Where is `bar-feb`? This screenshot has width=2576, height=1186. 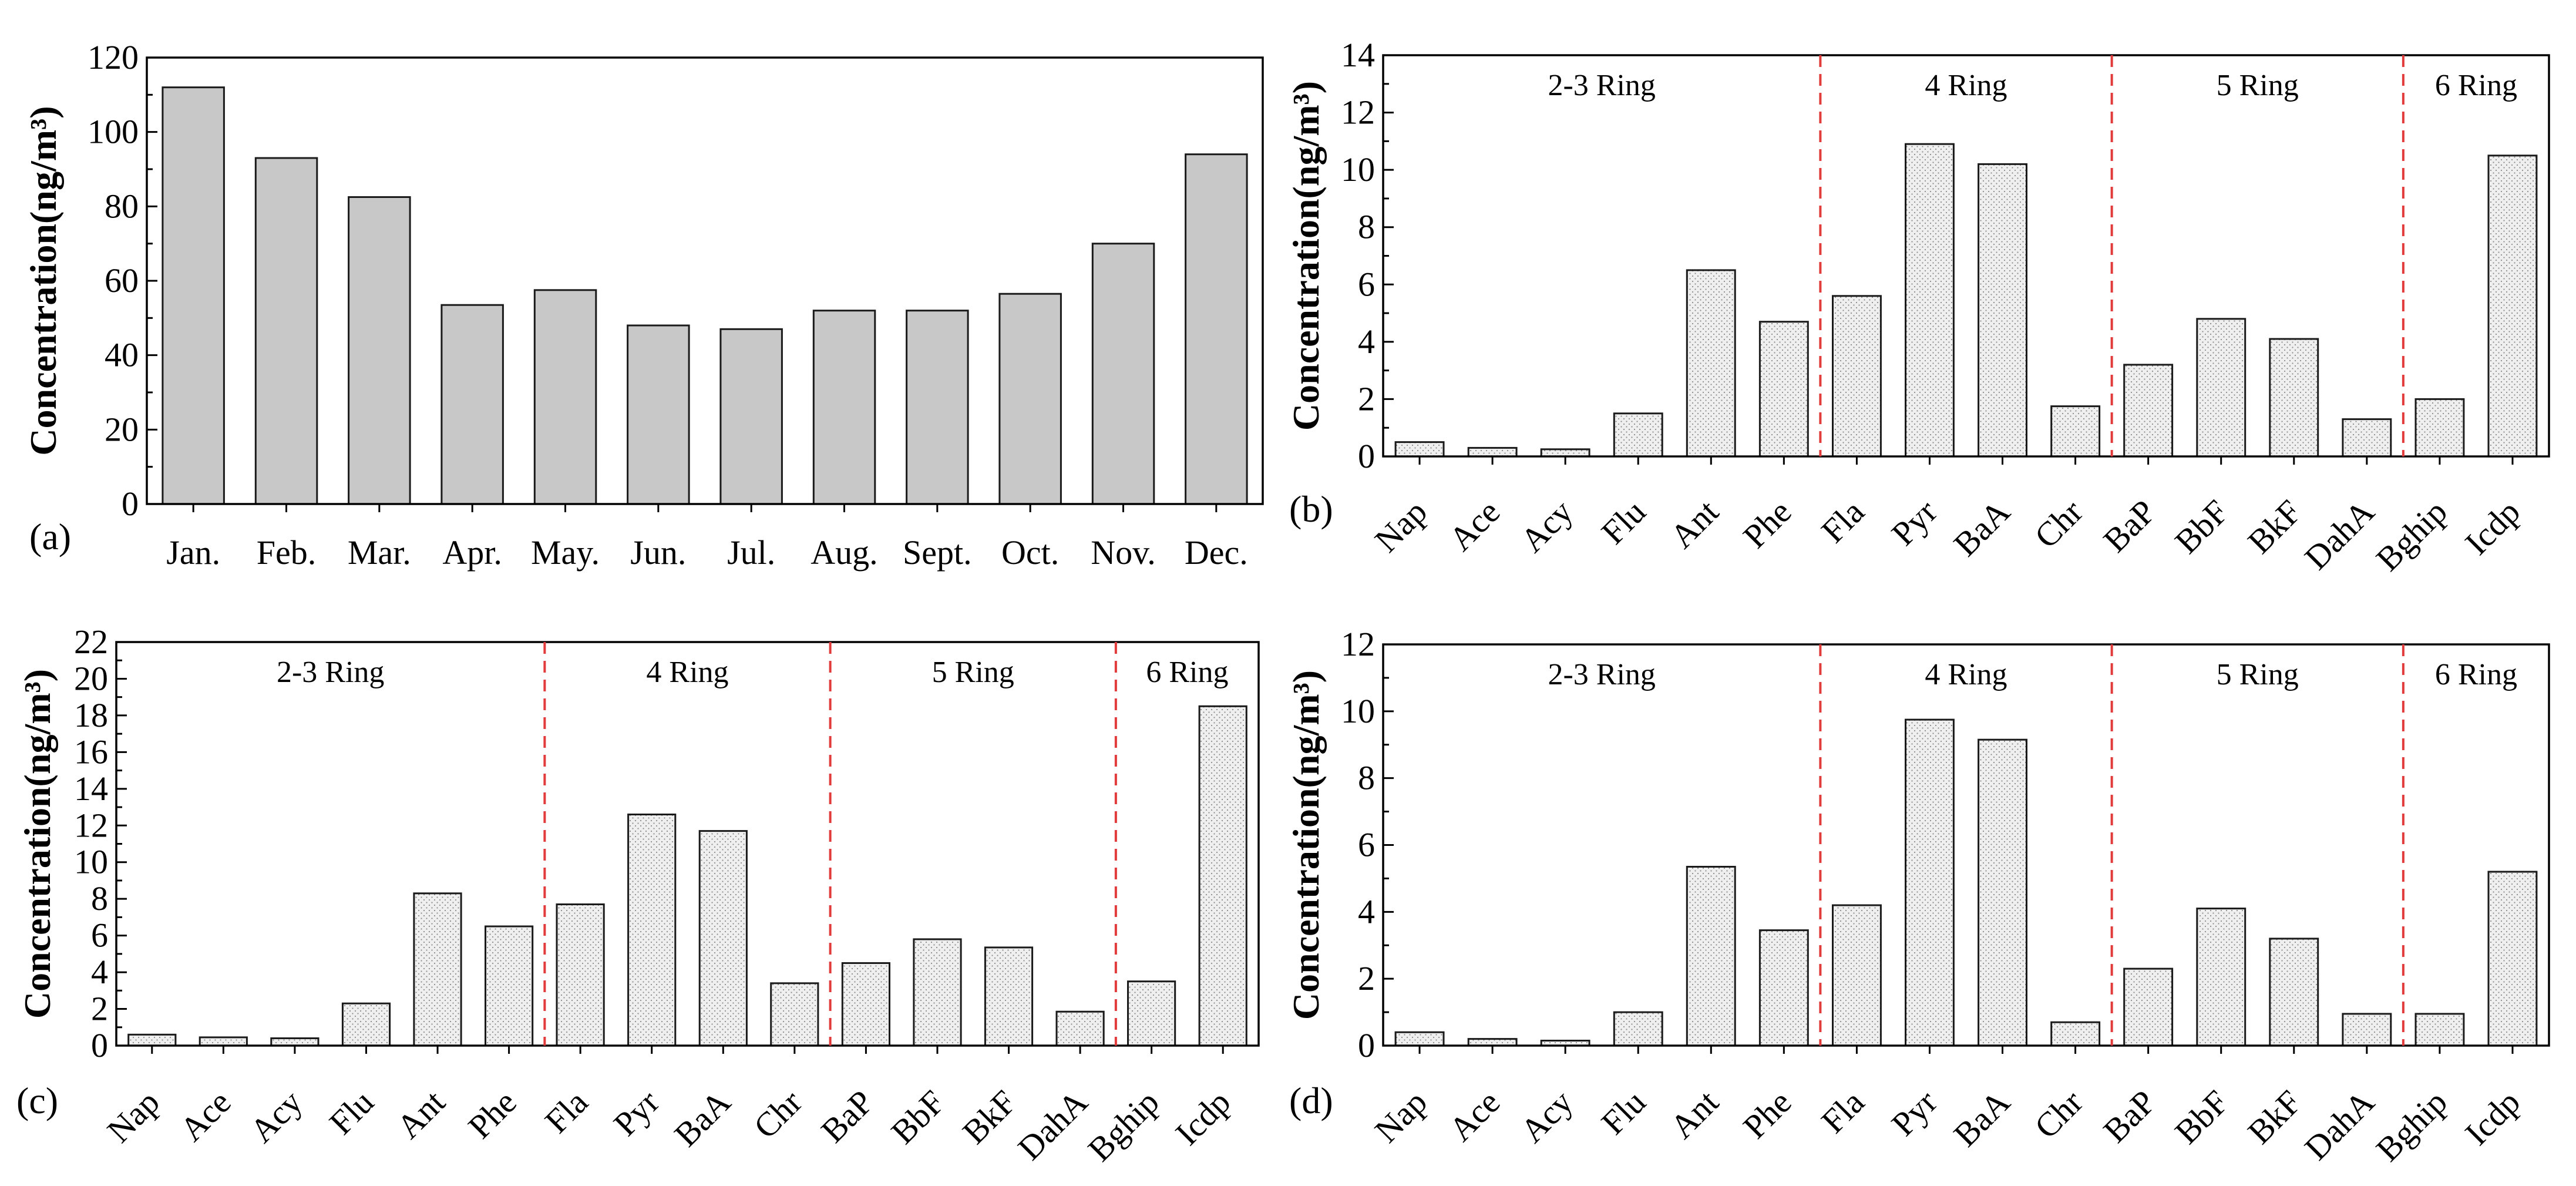 bar-feb is located at coordinates (286, 331).